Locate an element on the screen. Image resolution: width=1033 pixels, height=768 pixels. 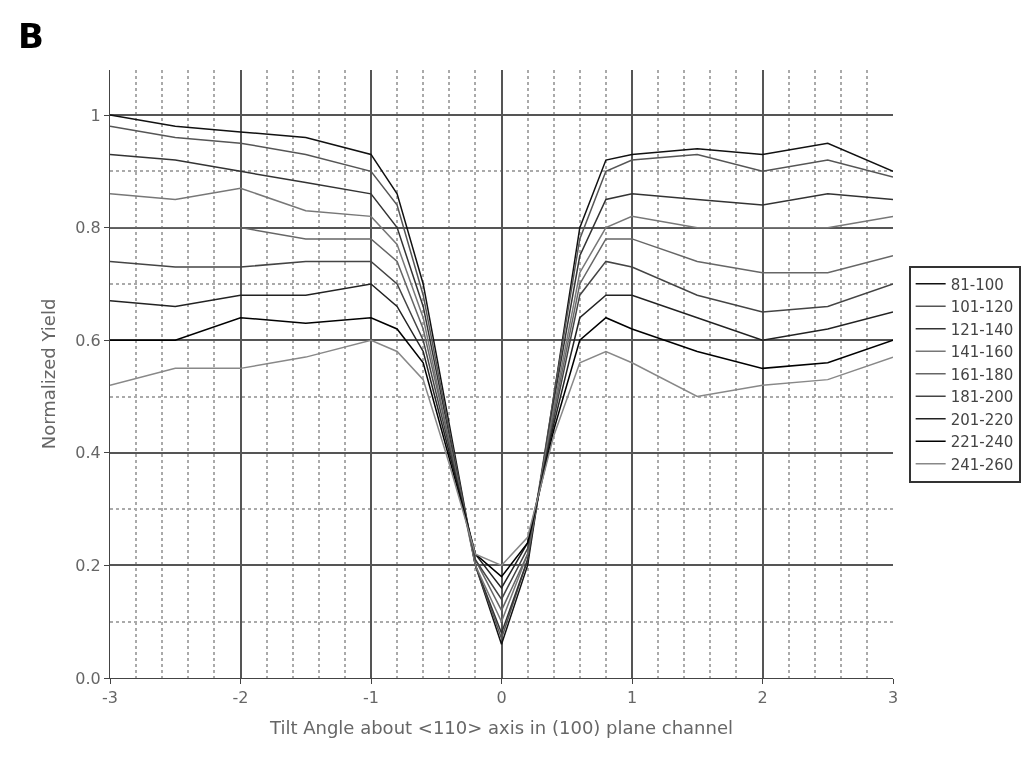
legend-label: 201-220 is located at coordinates (982, 419).